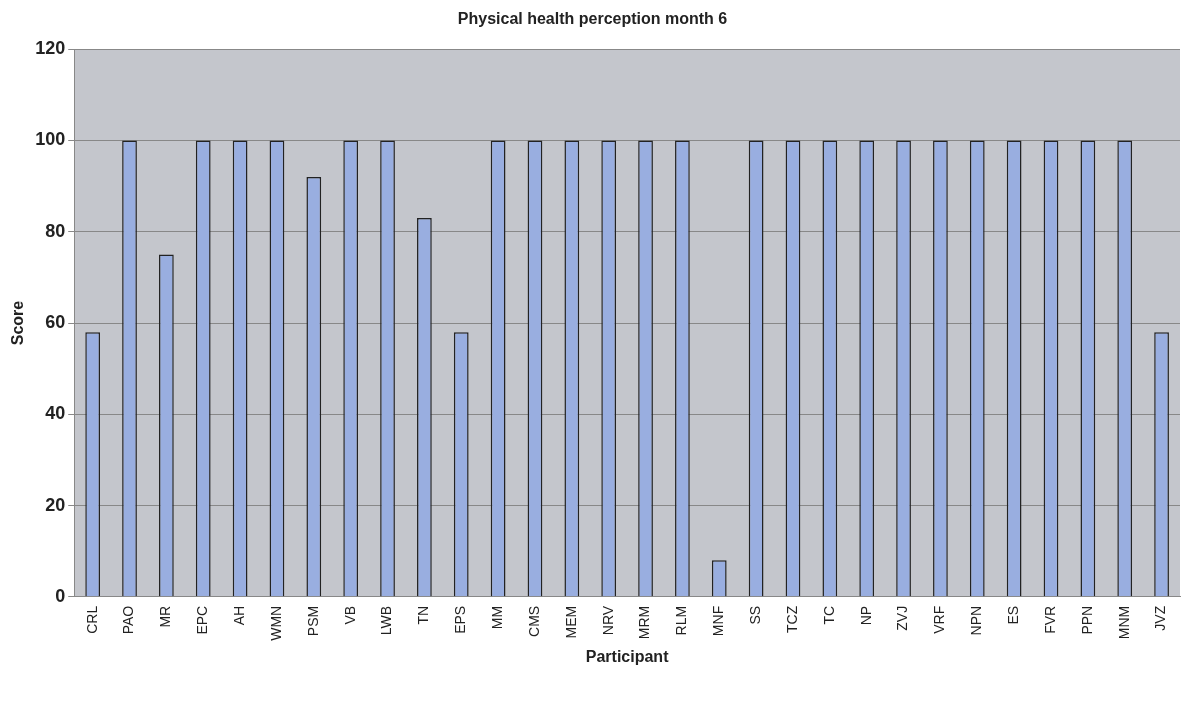 The height and width of the screenshot is (701, 1190). What do you see at coordinates (607, 620) in the screenshot?
I see `x-tick-label: NRV` at bounding box center [607, 620].